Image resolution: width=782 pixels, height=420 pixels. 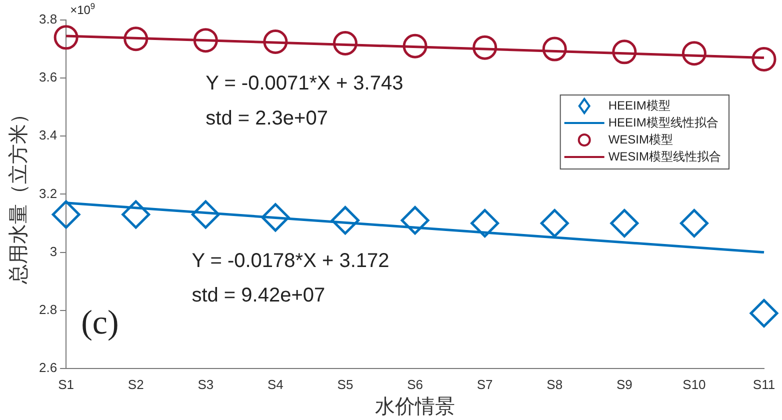 I want to click on x-tick-label: S1, so click(x=66, y=384).